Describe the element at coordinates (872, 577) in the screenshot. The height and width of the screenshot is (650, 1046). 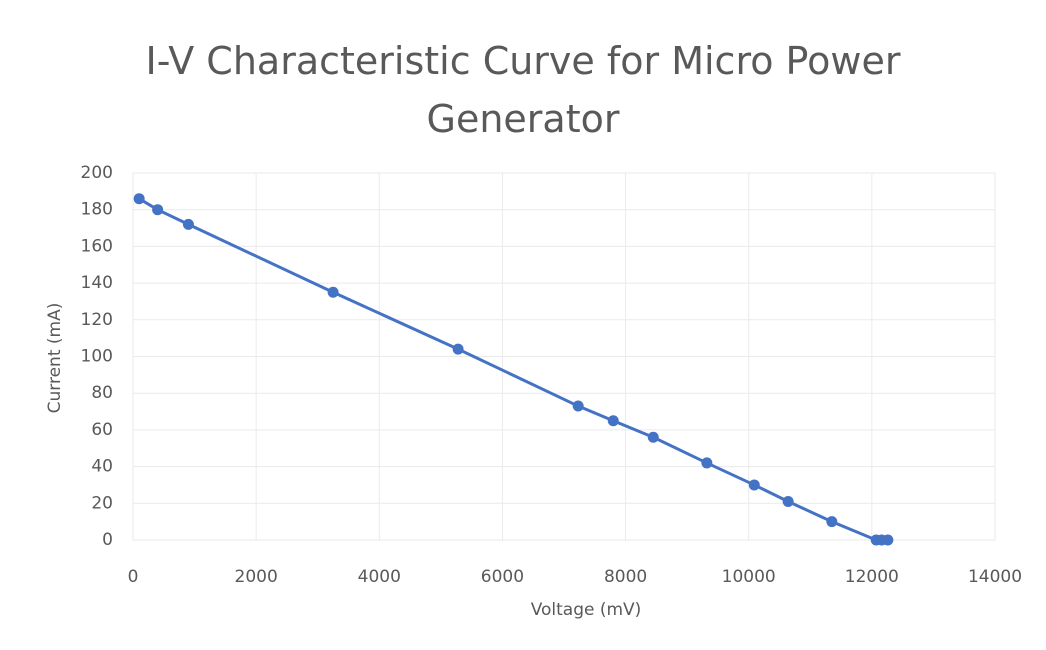
I see `x-tick-label: 12000` at that location.